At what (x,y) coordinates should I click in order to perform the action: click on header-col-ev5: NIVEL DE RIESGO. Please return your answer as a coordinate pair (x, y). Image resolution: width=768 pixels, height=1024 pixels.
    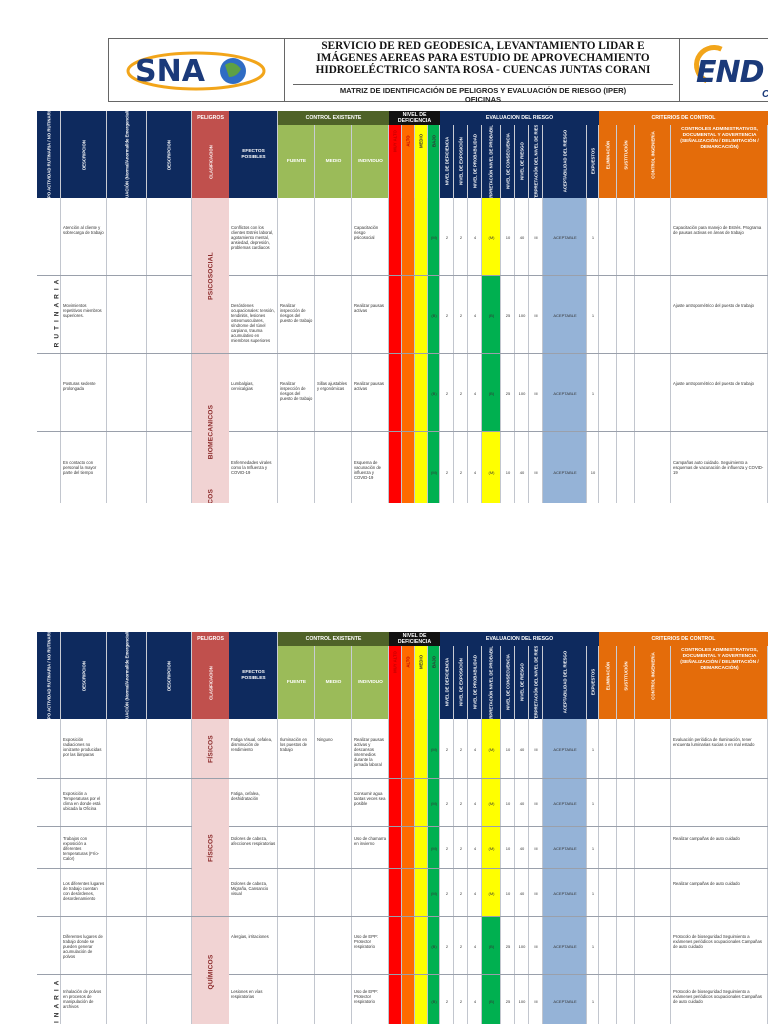
    Looking at the image, I should click on (522, 154).